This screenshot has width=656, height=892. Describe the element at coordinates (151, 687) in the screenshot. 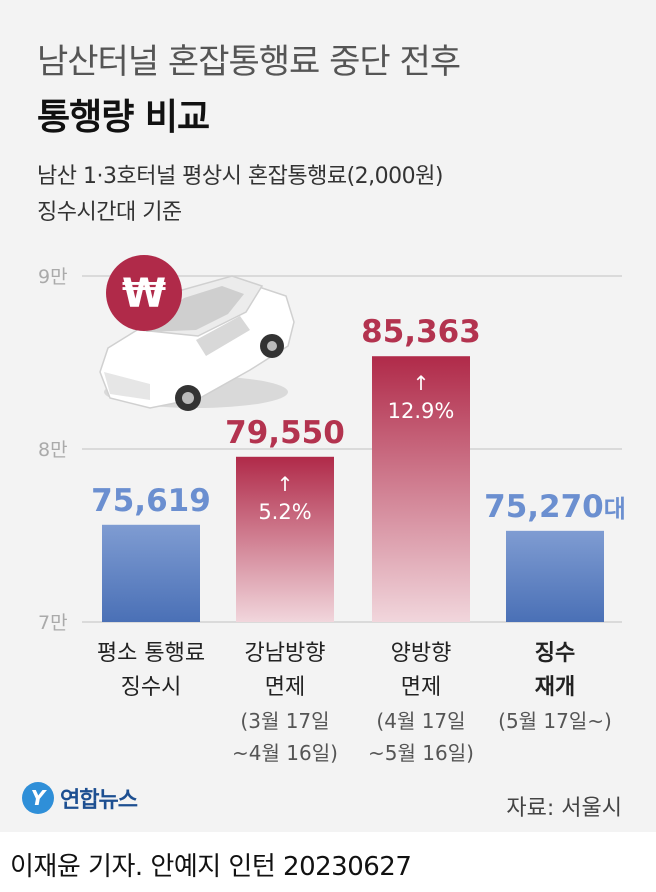

I see `category-label: 징수시` at that location.